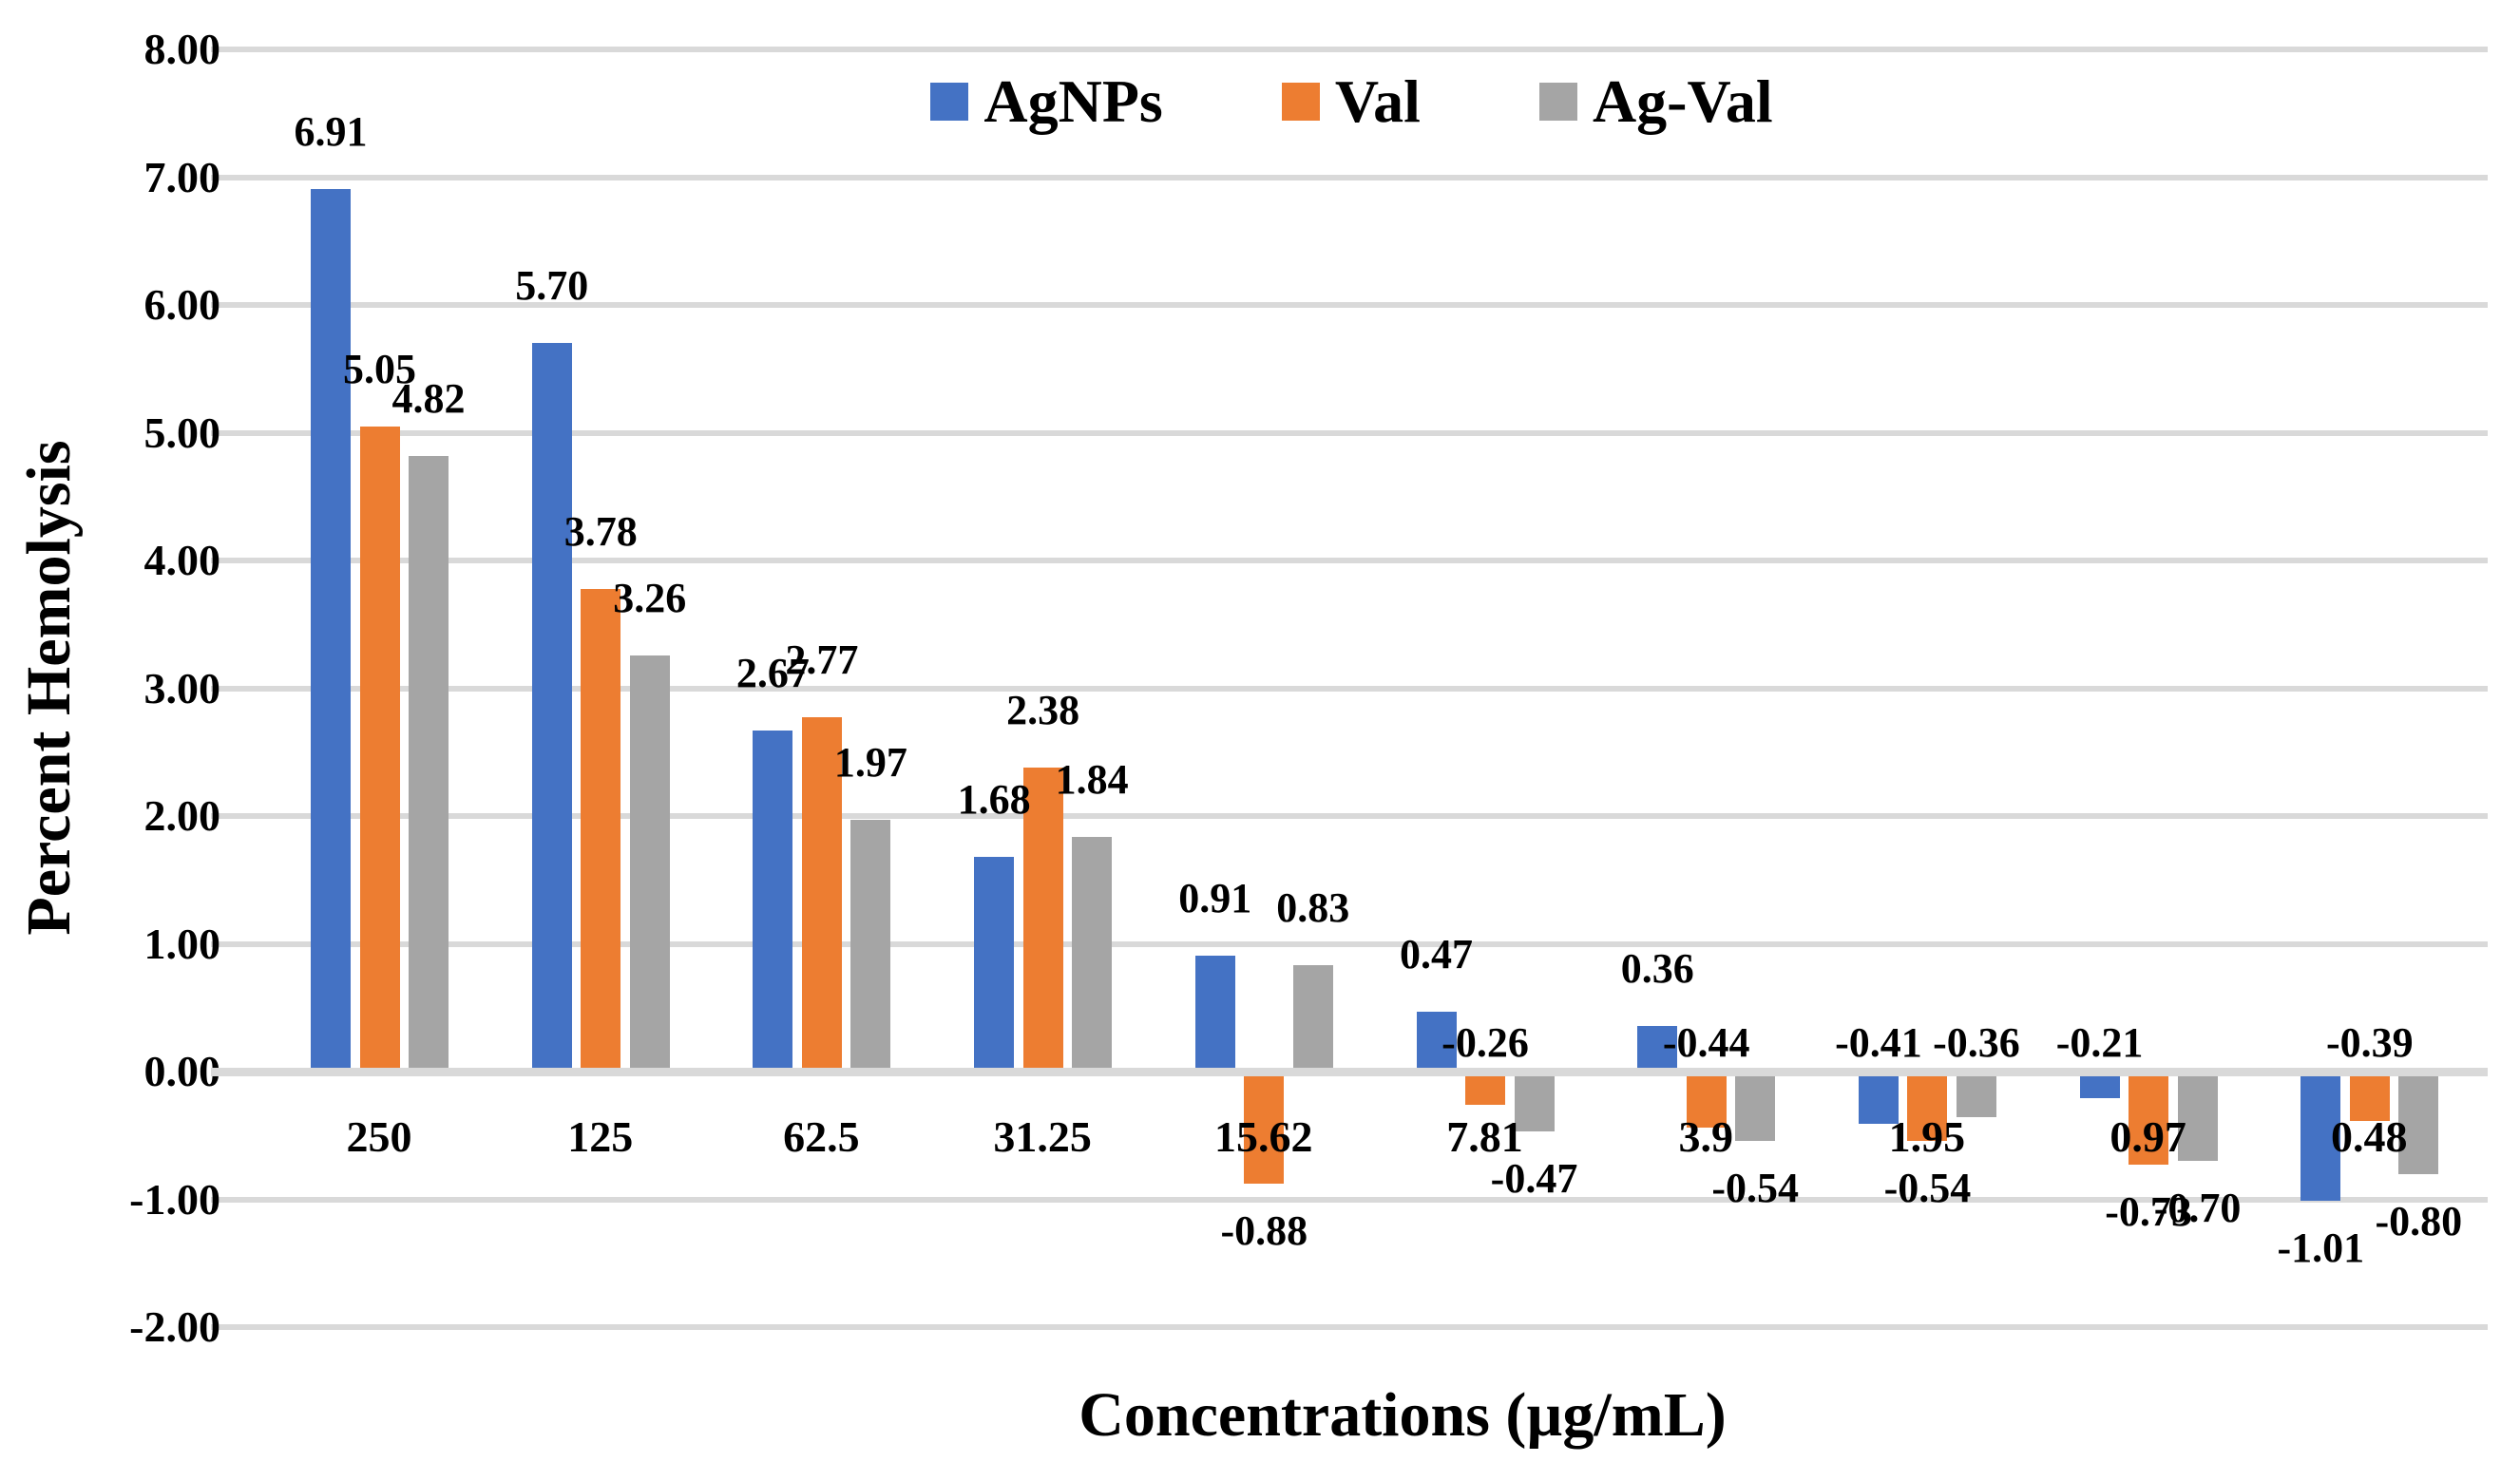 Image resolution: width=2520 pixels, height=1481 pixels. I want to click on bar-value-label: -0.80, so click(2419, 1221).